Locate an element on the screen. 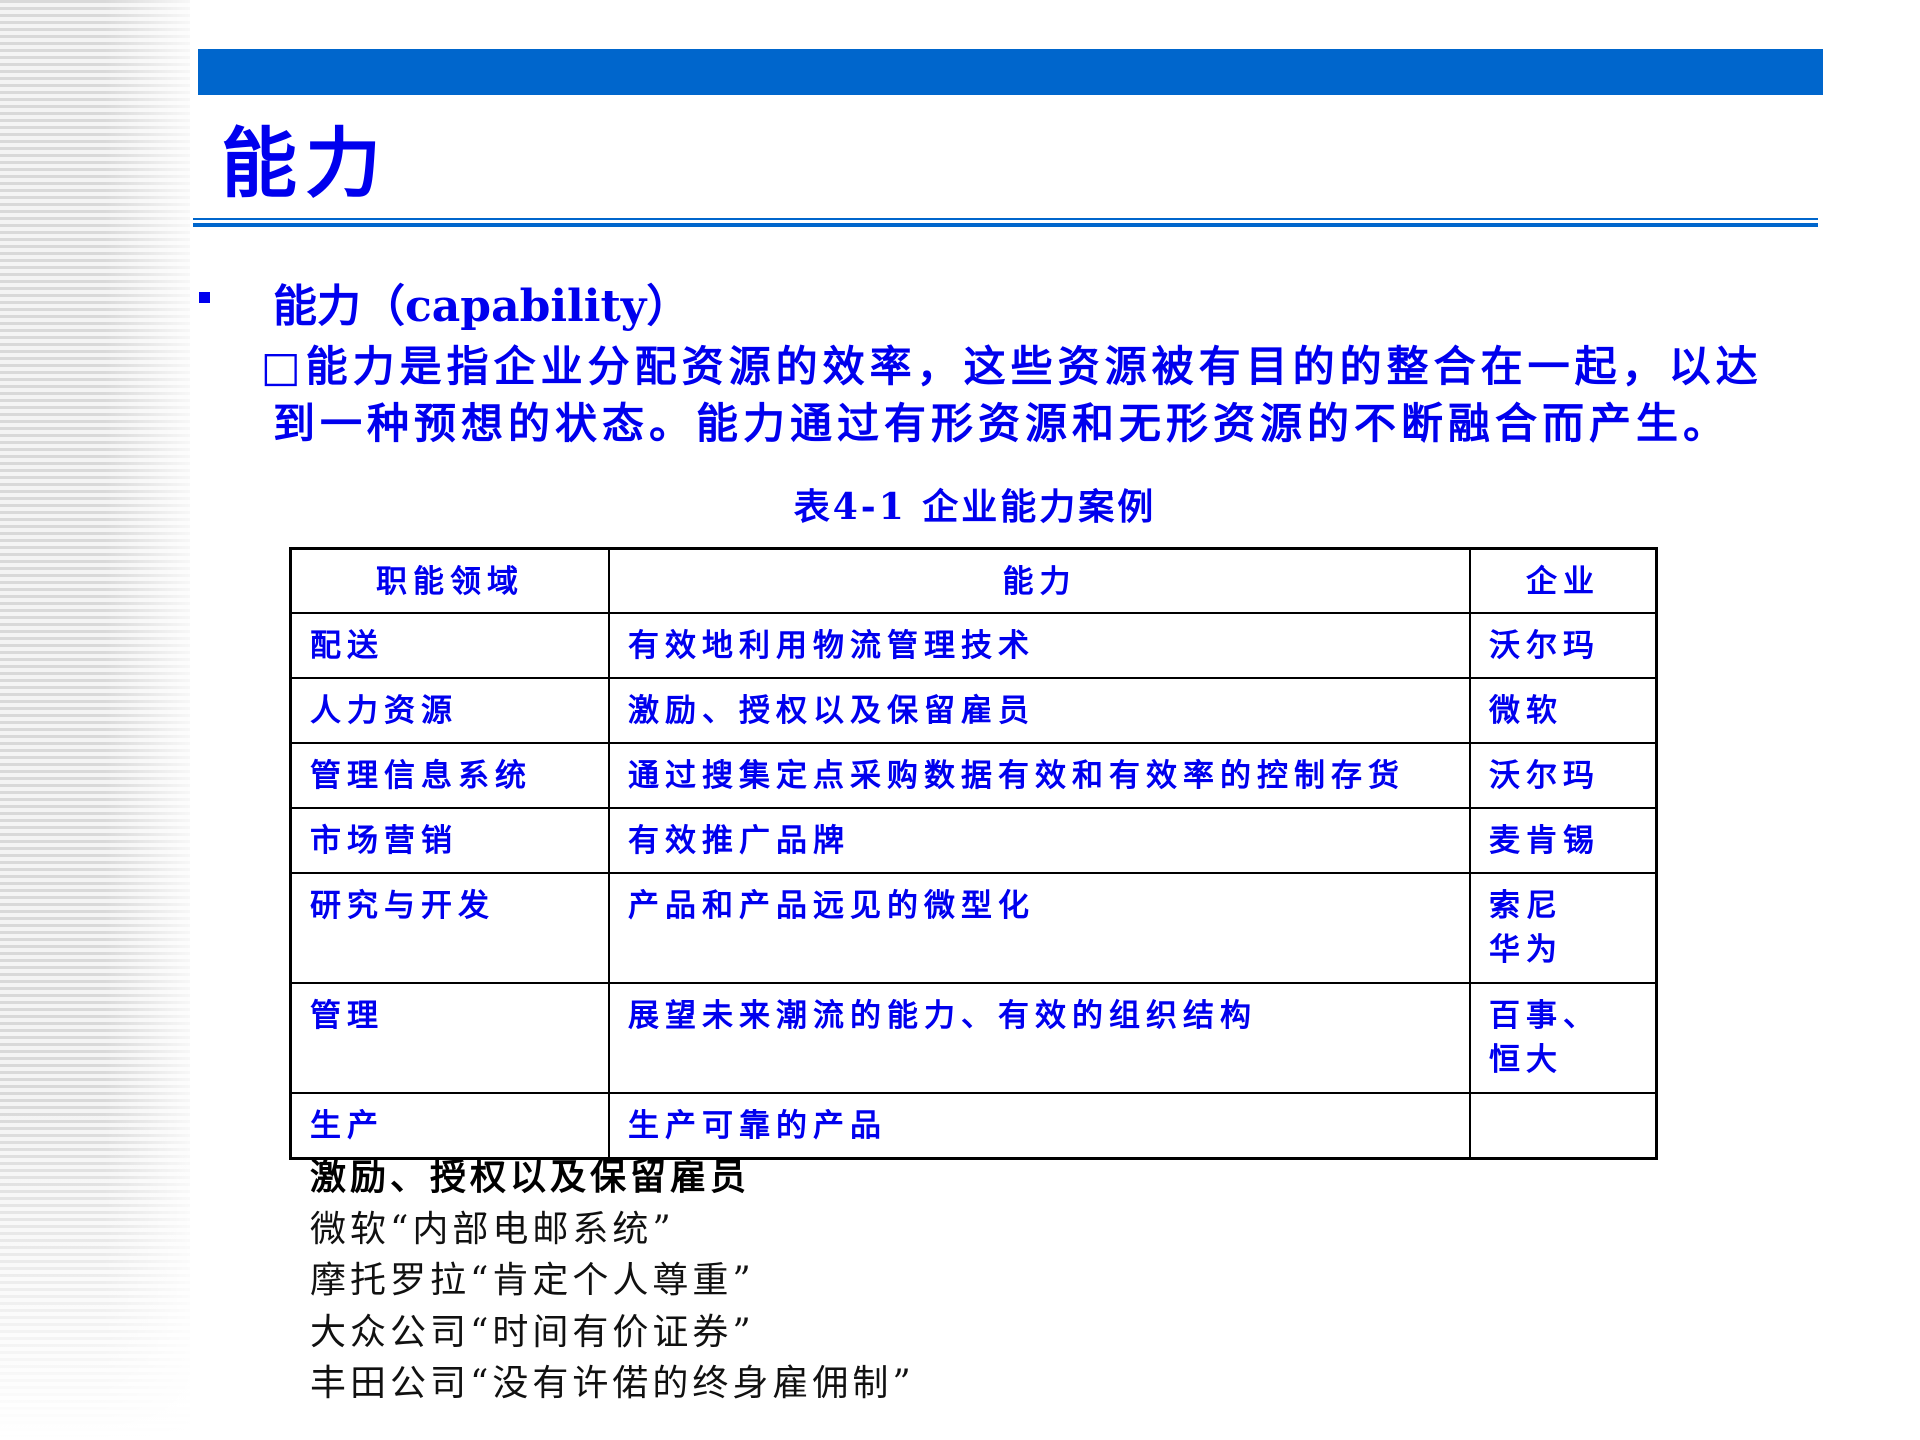 The height and width of the screenshot is (1440, 1920). cell-area: 管理信息系统 is located at coordinates (449, 775).